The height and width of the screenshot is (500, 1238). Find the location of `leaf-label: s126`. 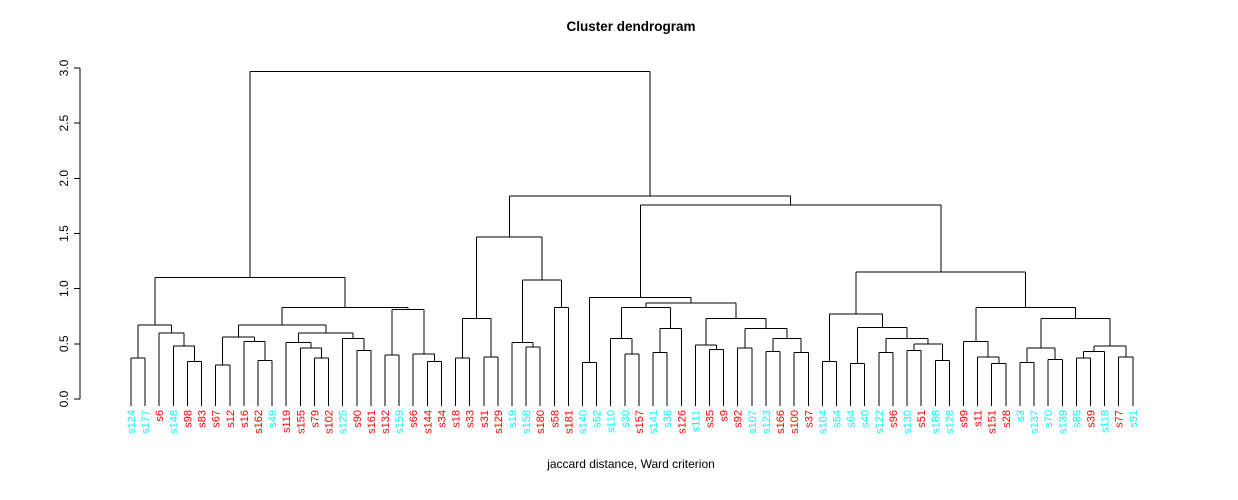

leaf-label: s126 is located at coordinates (682, 422).